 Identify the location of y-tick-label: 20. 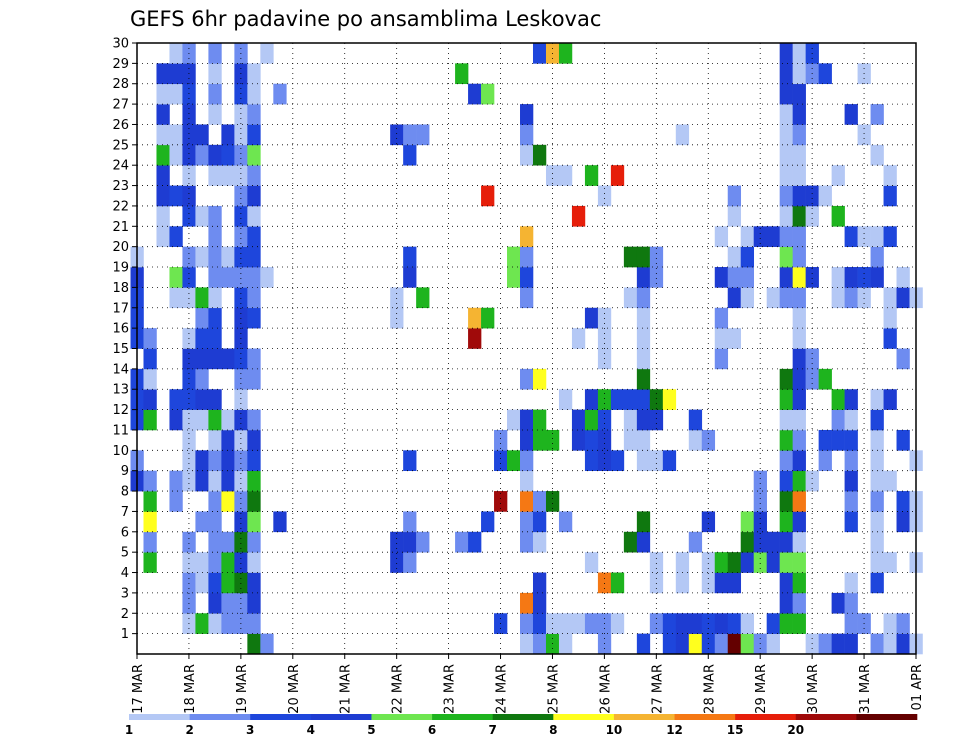
(120, 247).